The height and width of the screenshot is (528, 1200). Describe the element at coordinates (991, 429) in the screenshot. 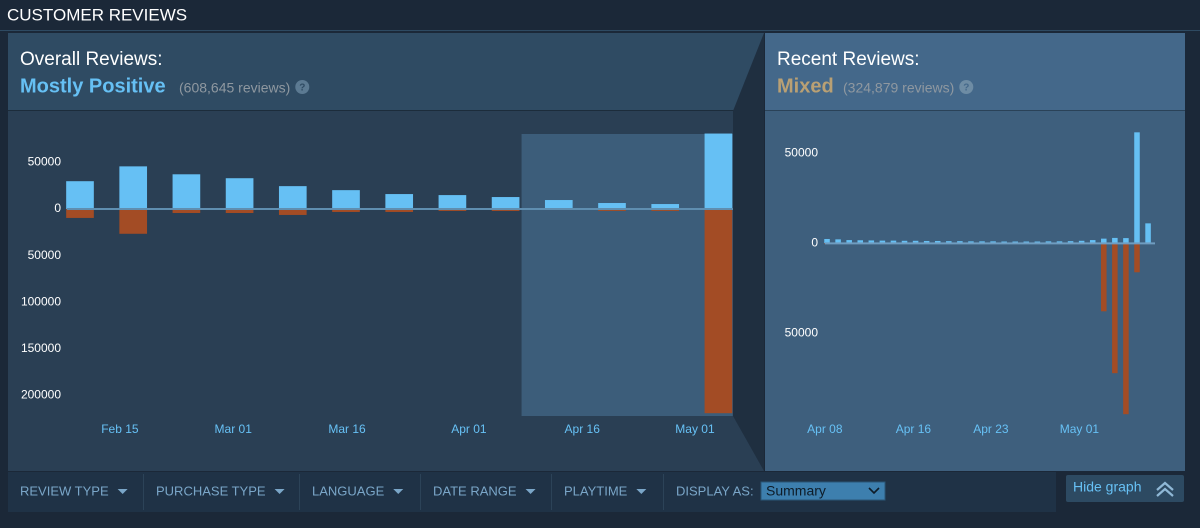

I see `x-tick-label: Apr 23` at that location.